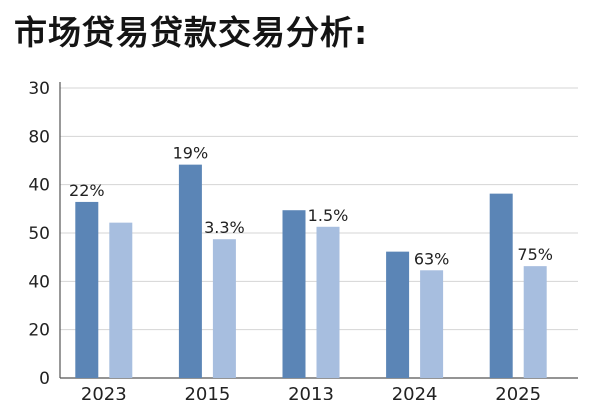 The height and width of the screenshot is (400, 600). Describe the element at coordinates (39, 234) in the screenshot. I see `y-tick-label: 50` at that location.